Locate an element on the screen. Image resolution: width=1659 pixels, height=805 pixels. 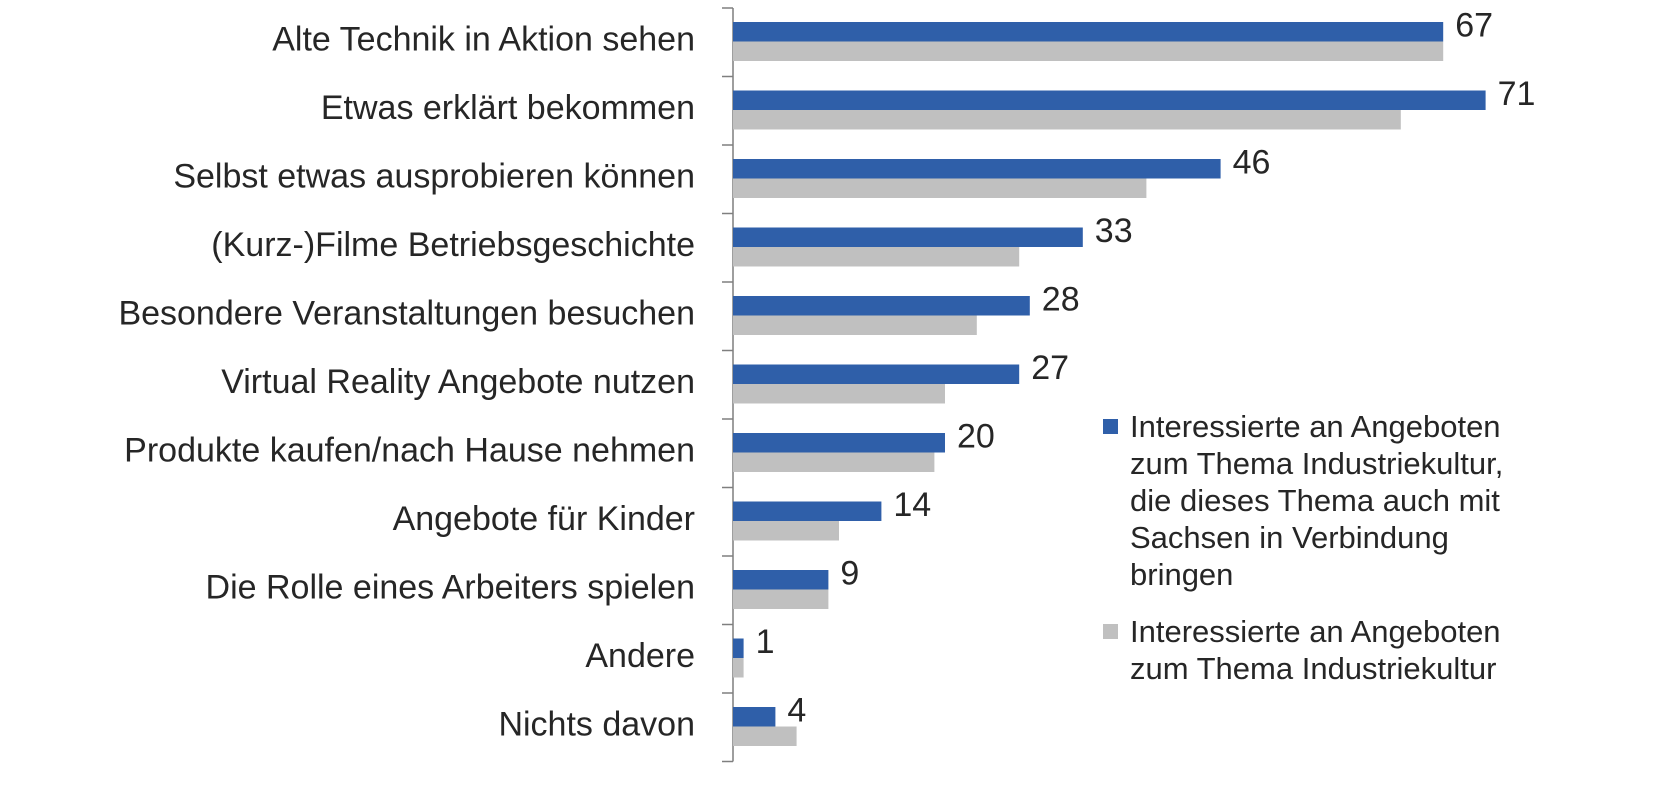
y-tick-label: (Kurz-)Filme Betriebsgeschichte is located at coordinates (453, 245).